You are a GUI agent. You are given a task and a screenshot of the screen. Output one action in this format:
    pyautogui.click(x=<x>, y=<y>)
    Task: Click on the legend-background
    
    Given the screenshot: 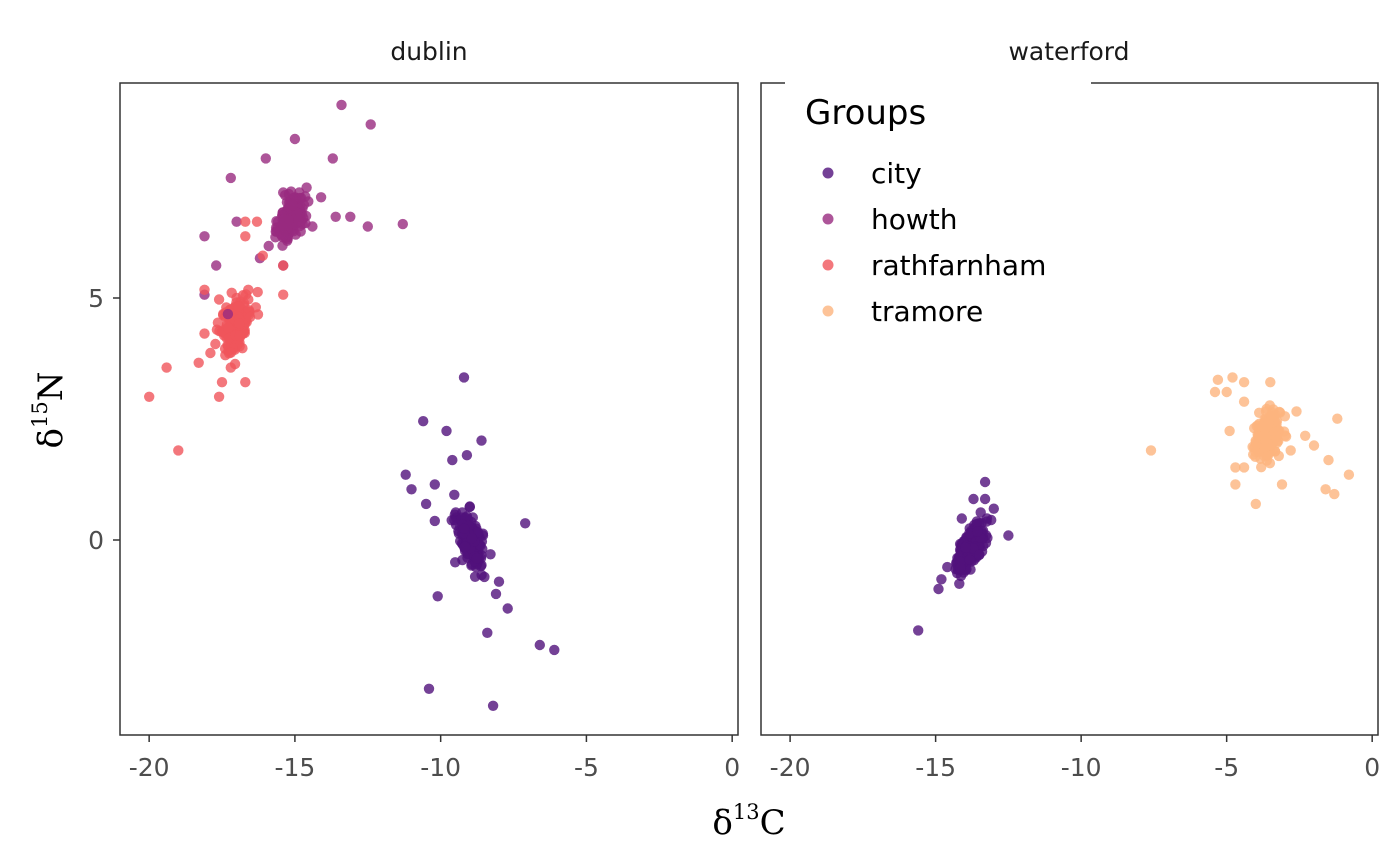 What is the action you would take?
    pyautogui.click(x=938, y=205)
    